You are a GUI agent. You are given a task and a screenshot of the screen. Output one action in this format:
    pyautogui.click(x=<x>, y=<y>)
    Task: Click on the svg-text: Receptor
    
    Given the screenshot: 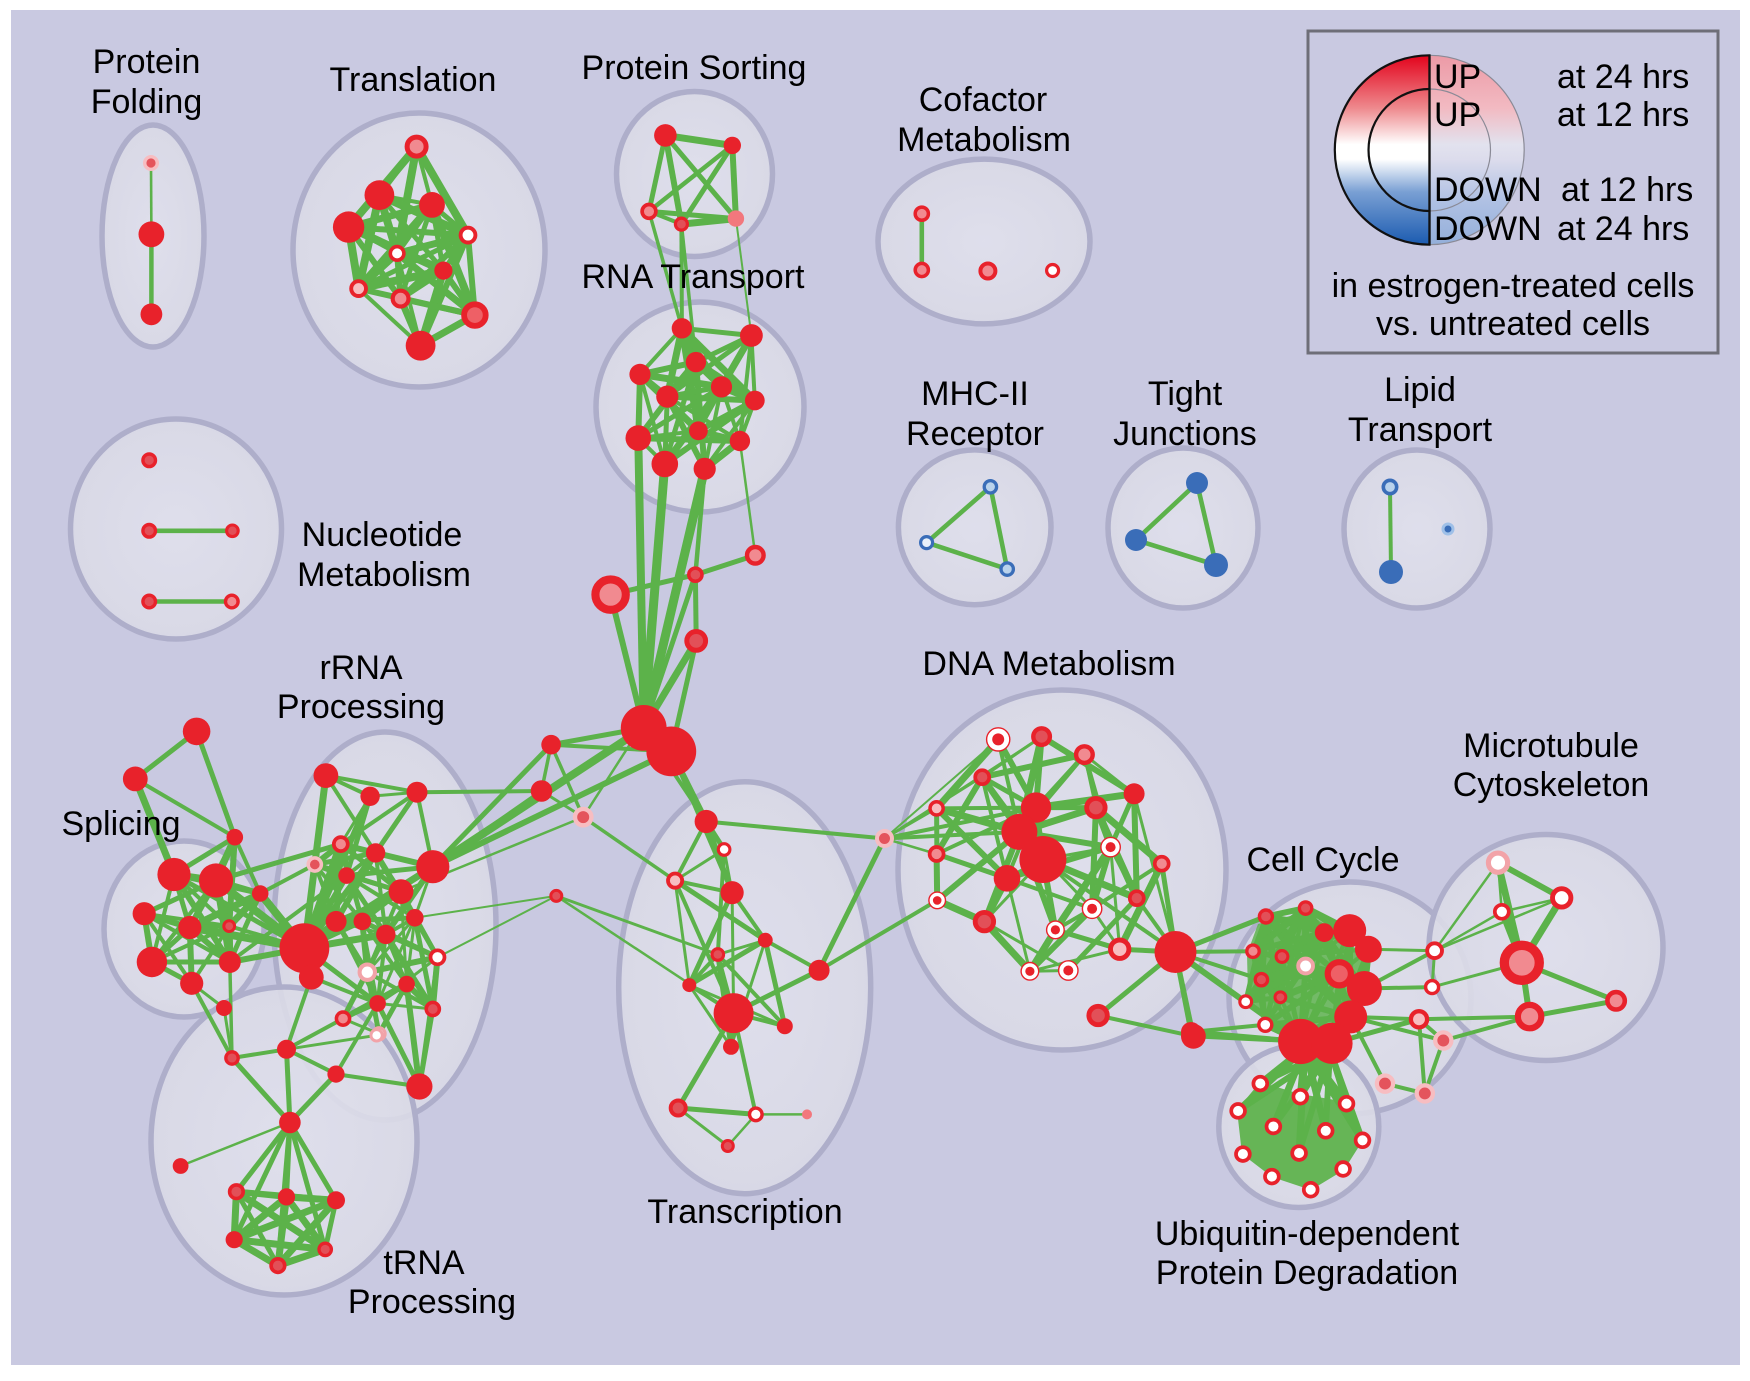 What is the action you would take?
    pyautogui.click(x=975, y=434)
    